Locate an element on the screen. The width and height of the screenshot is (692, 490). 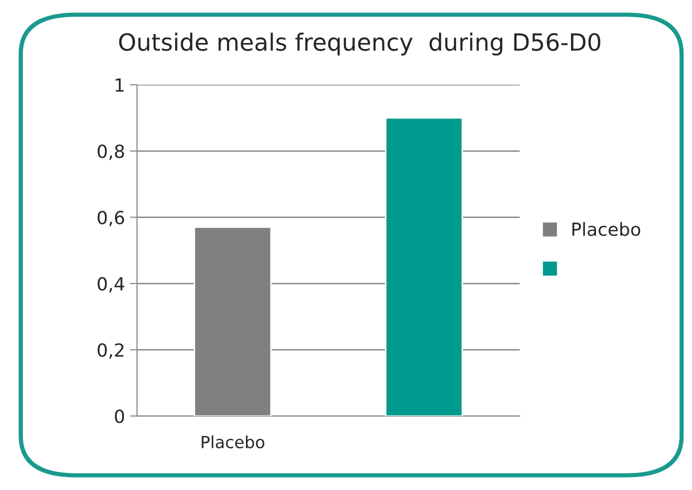
y-tick-label: 0,6 is located at coordinates (111, 218).